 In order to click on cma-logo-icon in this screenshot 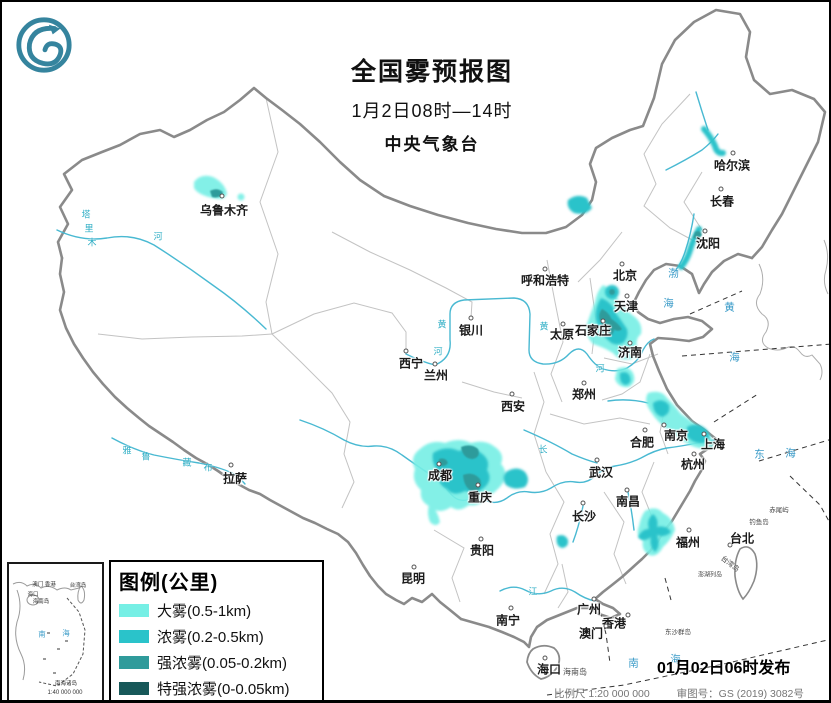, I will do `click(44, 45)`.